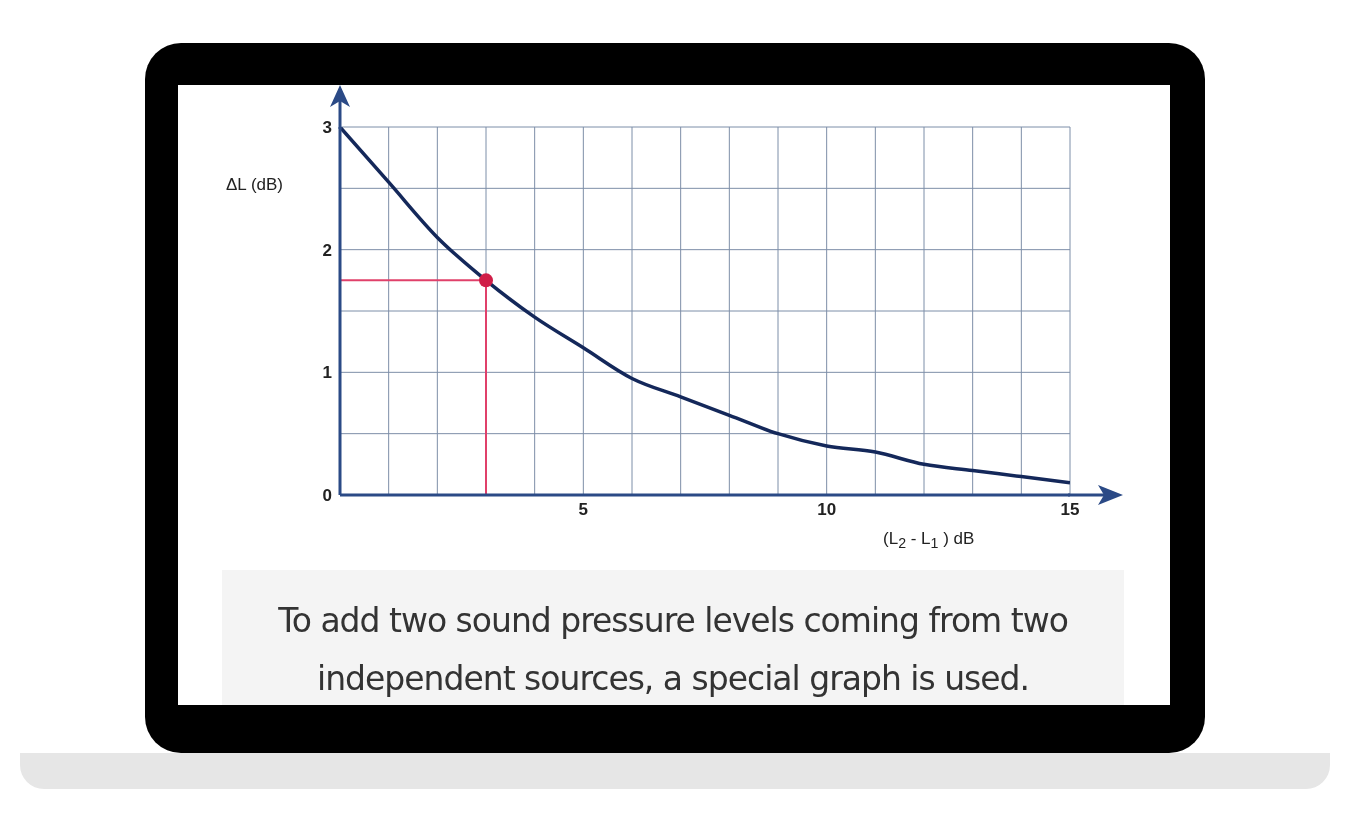 This screenshot has width=1354, height=830. I want to click on x-axis-title: (L$_{2}$ - L$_{1}$ ) dB, so click(929, 540).